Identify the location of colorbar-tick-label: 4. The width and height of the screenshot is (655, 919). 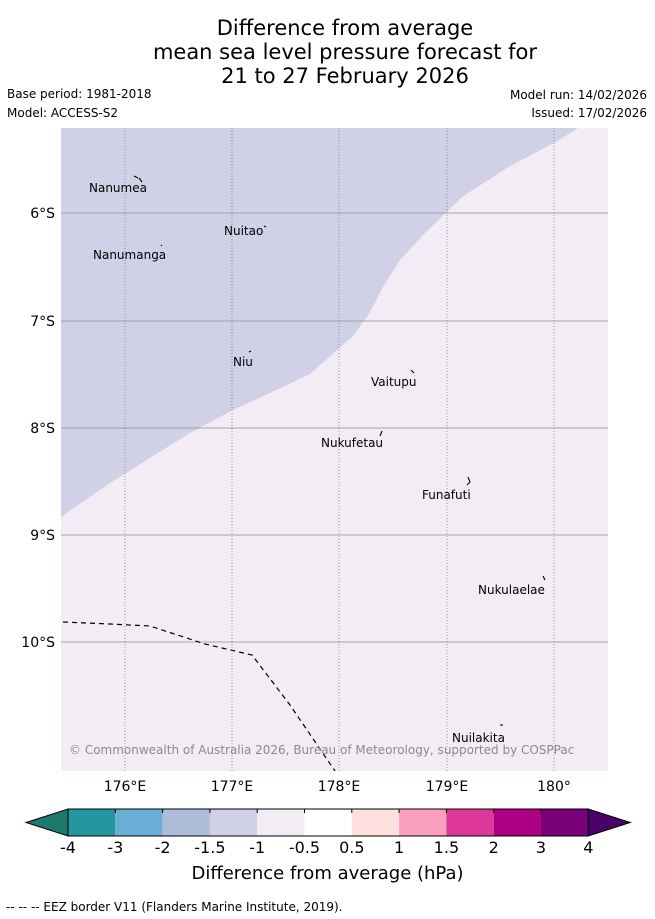
(588, 847).